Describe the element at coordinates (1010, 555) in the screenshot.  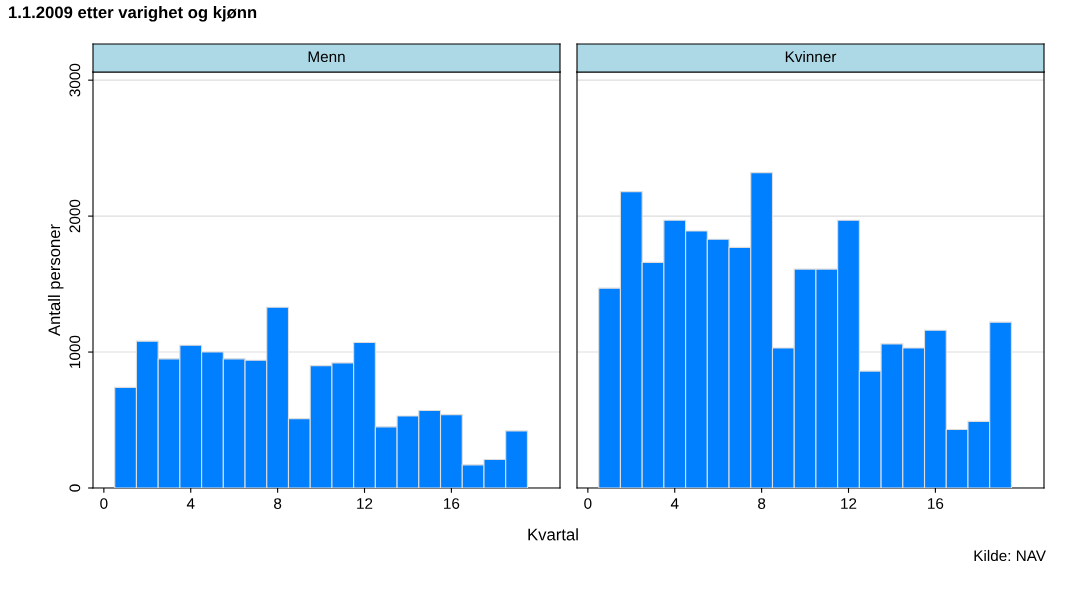
I see `text: Kilde: NAV` at that location.